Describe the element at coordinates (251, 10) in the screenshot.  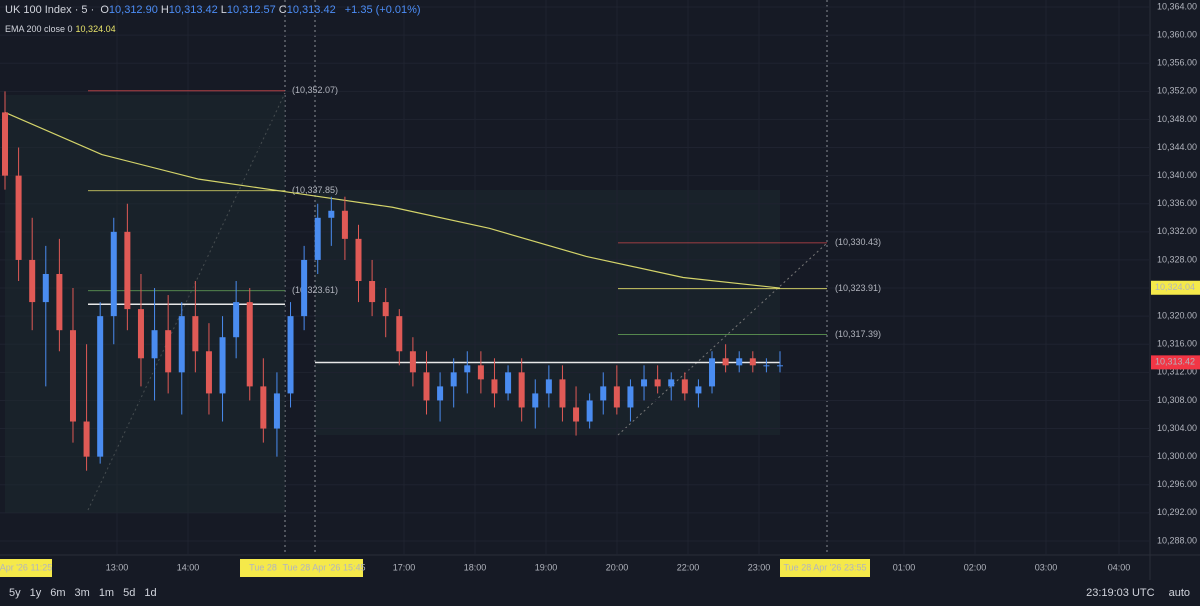
I see `ohlc-value: 10,312.57` at that location.